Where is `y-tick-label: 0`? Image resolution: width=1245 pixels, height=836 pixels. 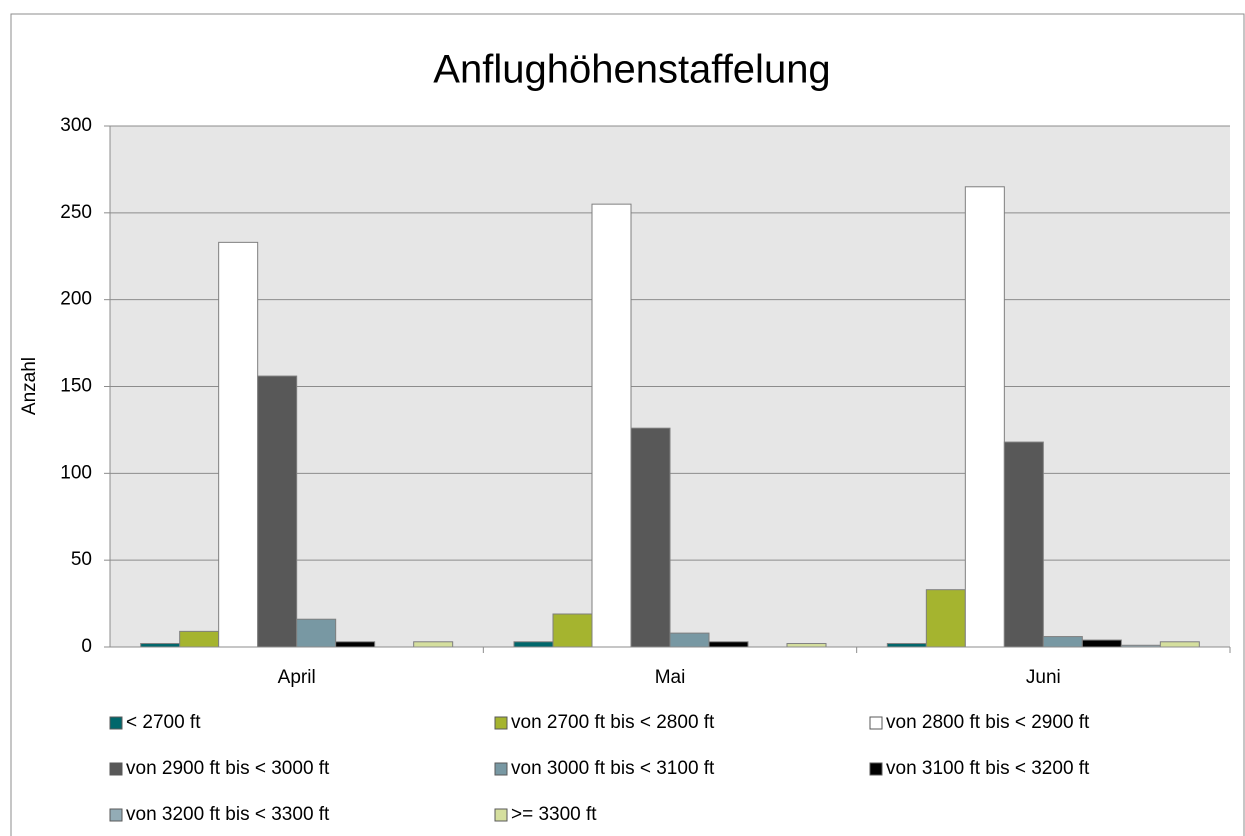
y-tick-label: 0 is located at coordinates (86, 646).